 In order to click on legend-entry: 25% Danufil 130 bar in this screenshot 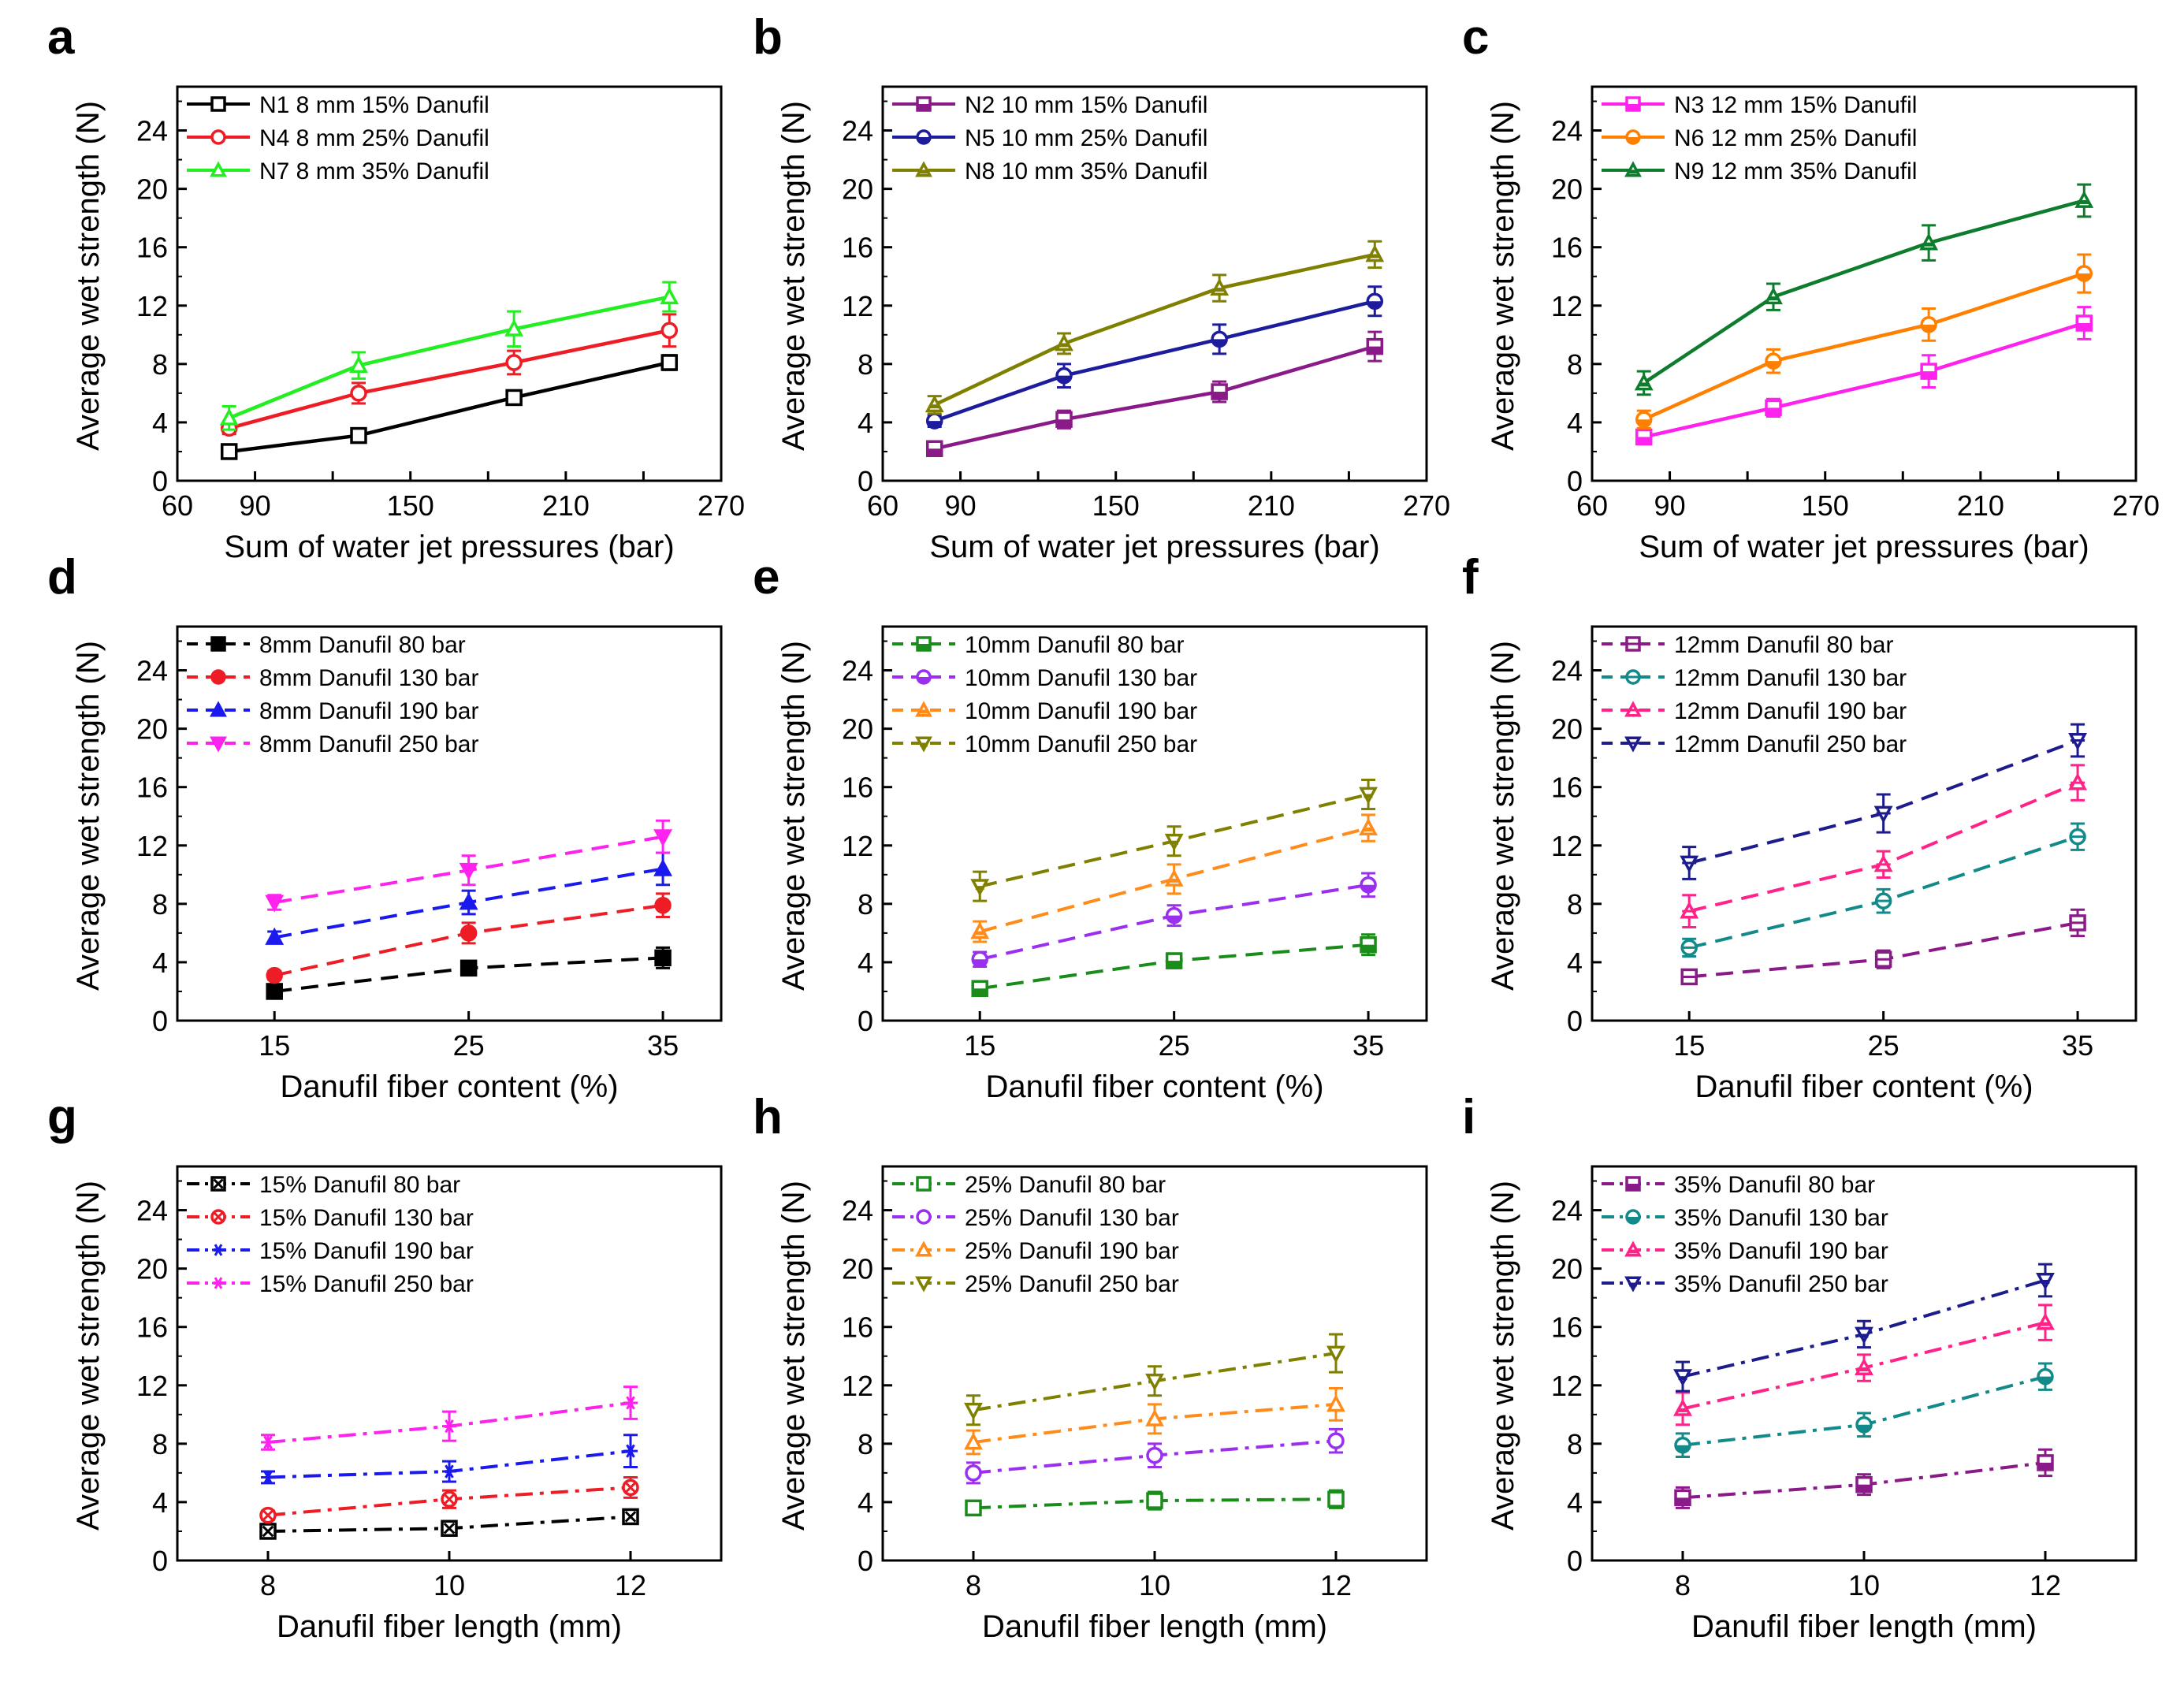, I will do `click(1035, 1218)`.